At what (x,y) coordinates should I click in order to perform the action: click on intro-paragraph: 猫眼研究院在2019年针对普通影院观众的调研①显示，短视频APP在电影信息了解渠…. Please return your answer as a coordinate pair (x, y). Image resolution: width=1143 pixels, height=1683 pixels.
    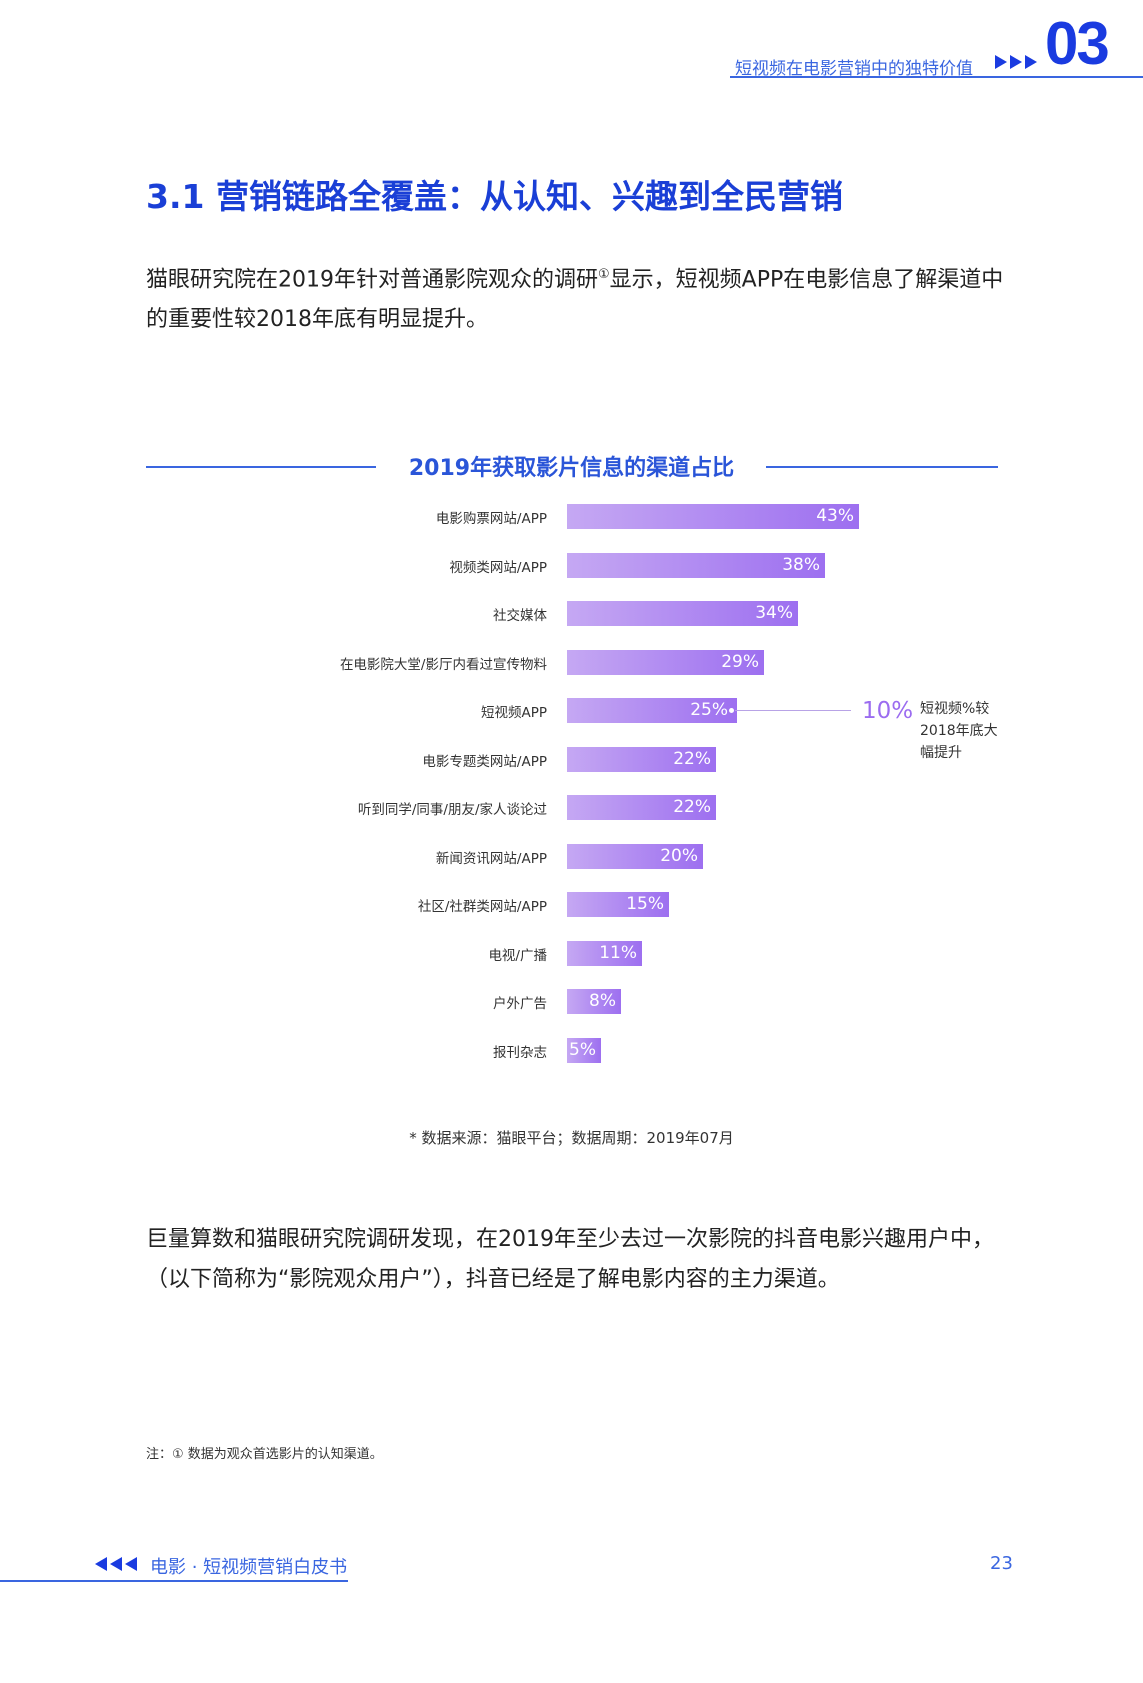
    Looking at the image, I should click on (576, 297).